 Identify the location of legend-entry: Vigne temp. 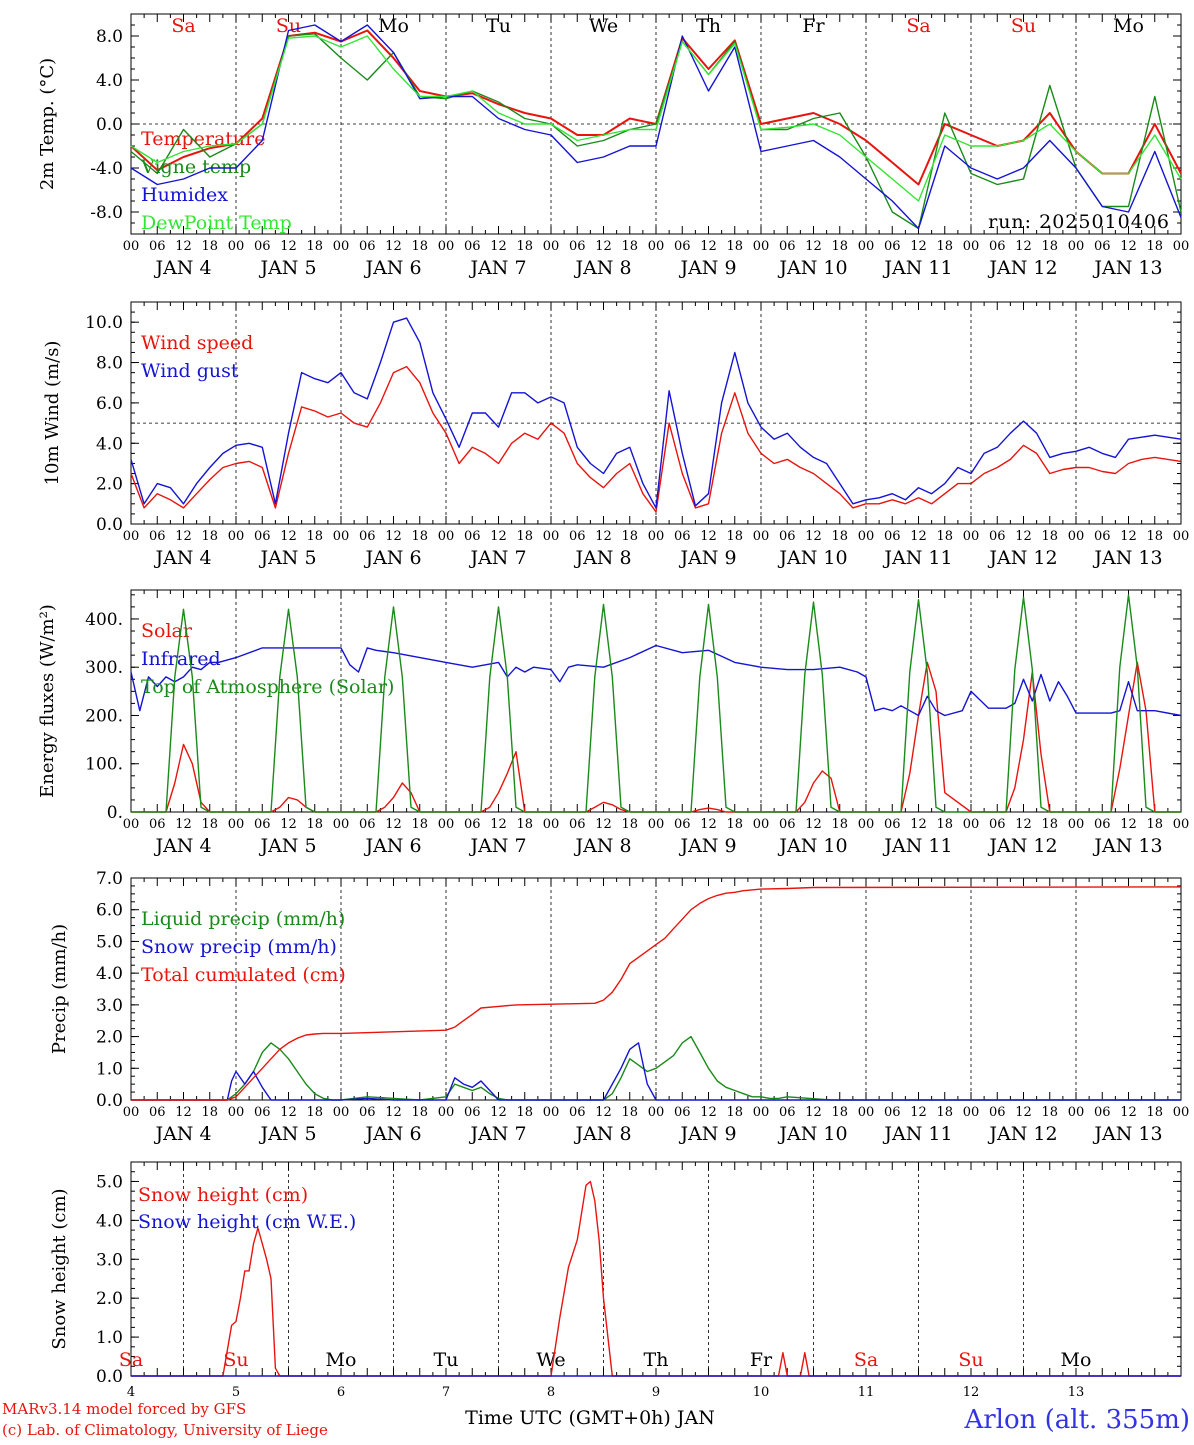
(195, 167).